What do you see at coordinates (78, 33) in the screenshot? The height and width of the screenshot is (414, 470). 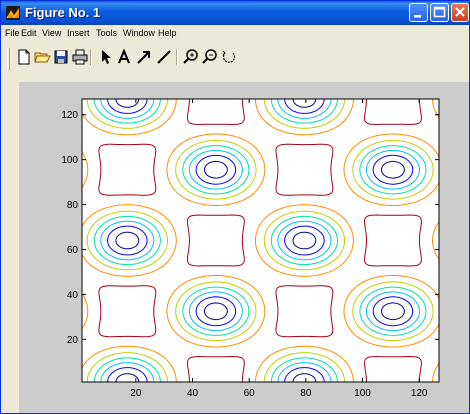 I see `menu-insert: Insert` at bounding box center [78, 33].